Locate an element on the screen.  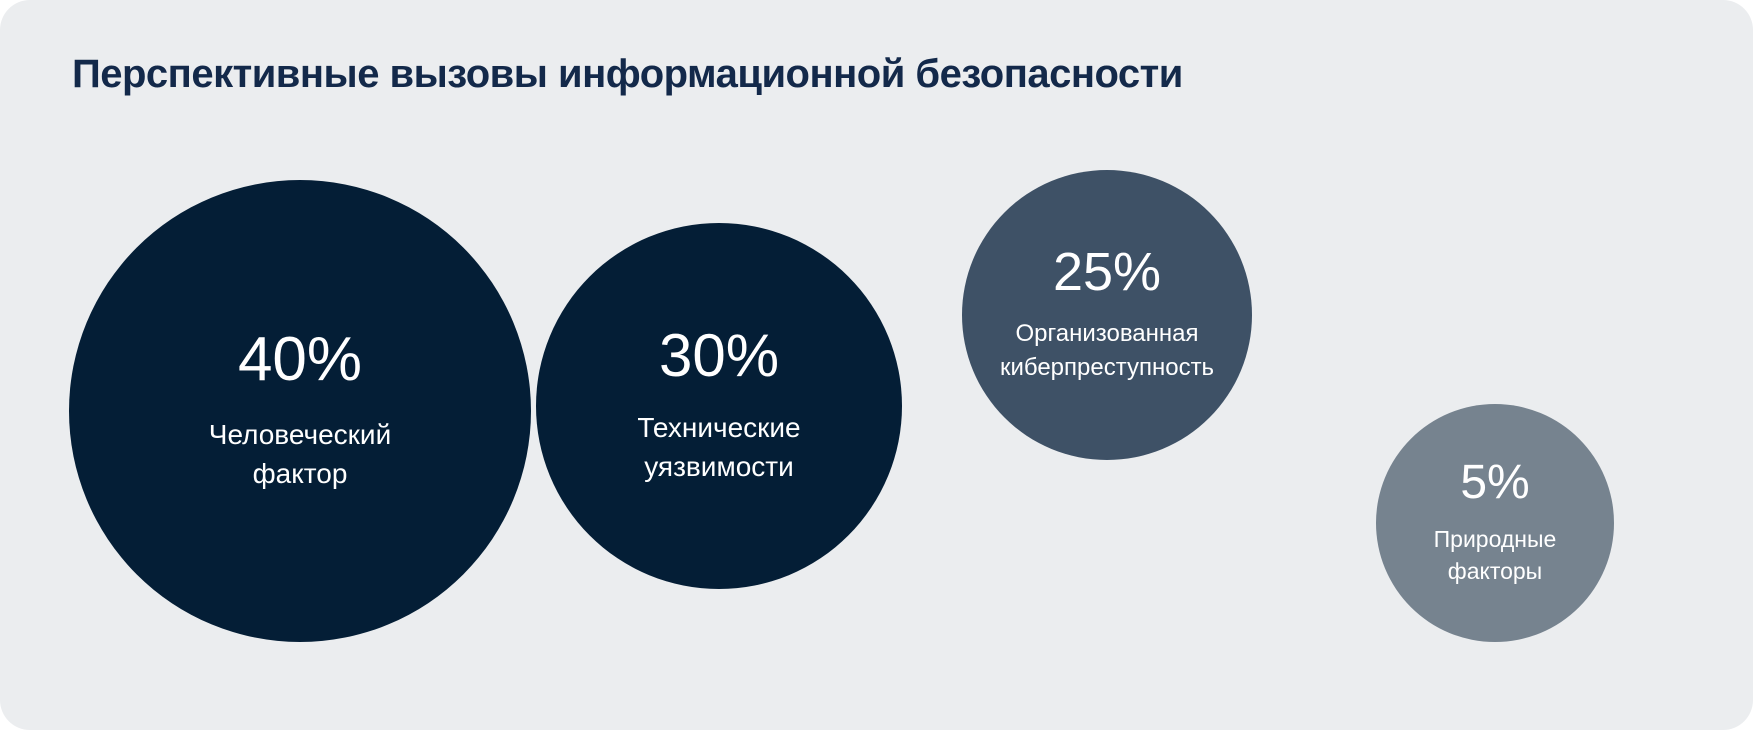
bubble-label: Природные факторы is located at coordinates (1495, 554).